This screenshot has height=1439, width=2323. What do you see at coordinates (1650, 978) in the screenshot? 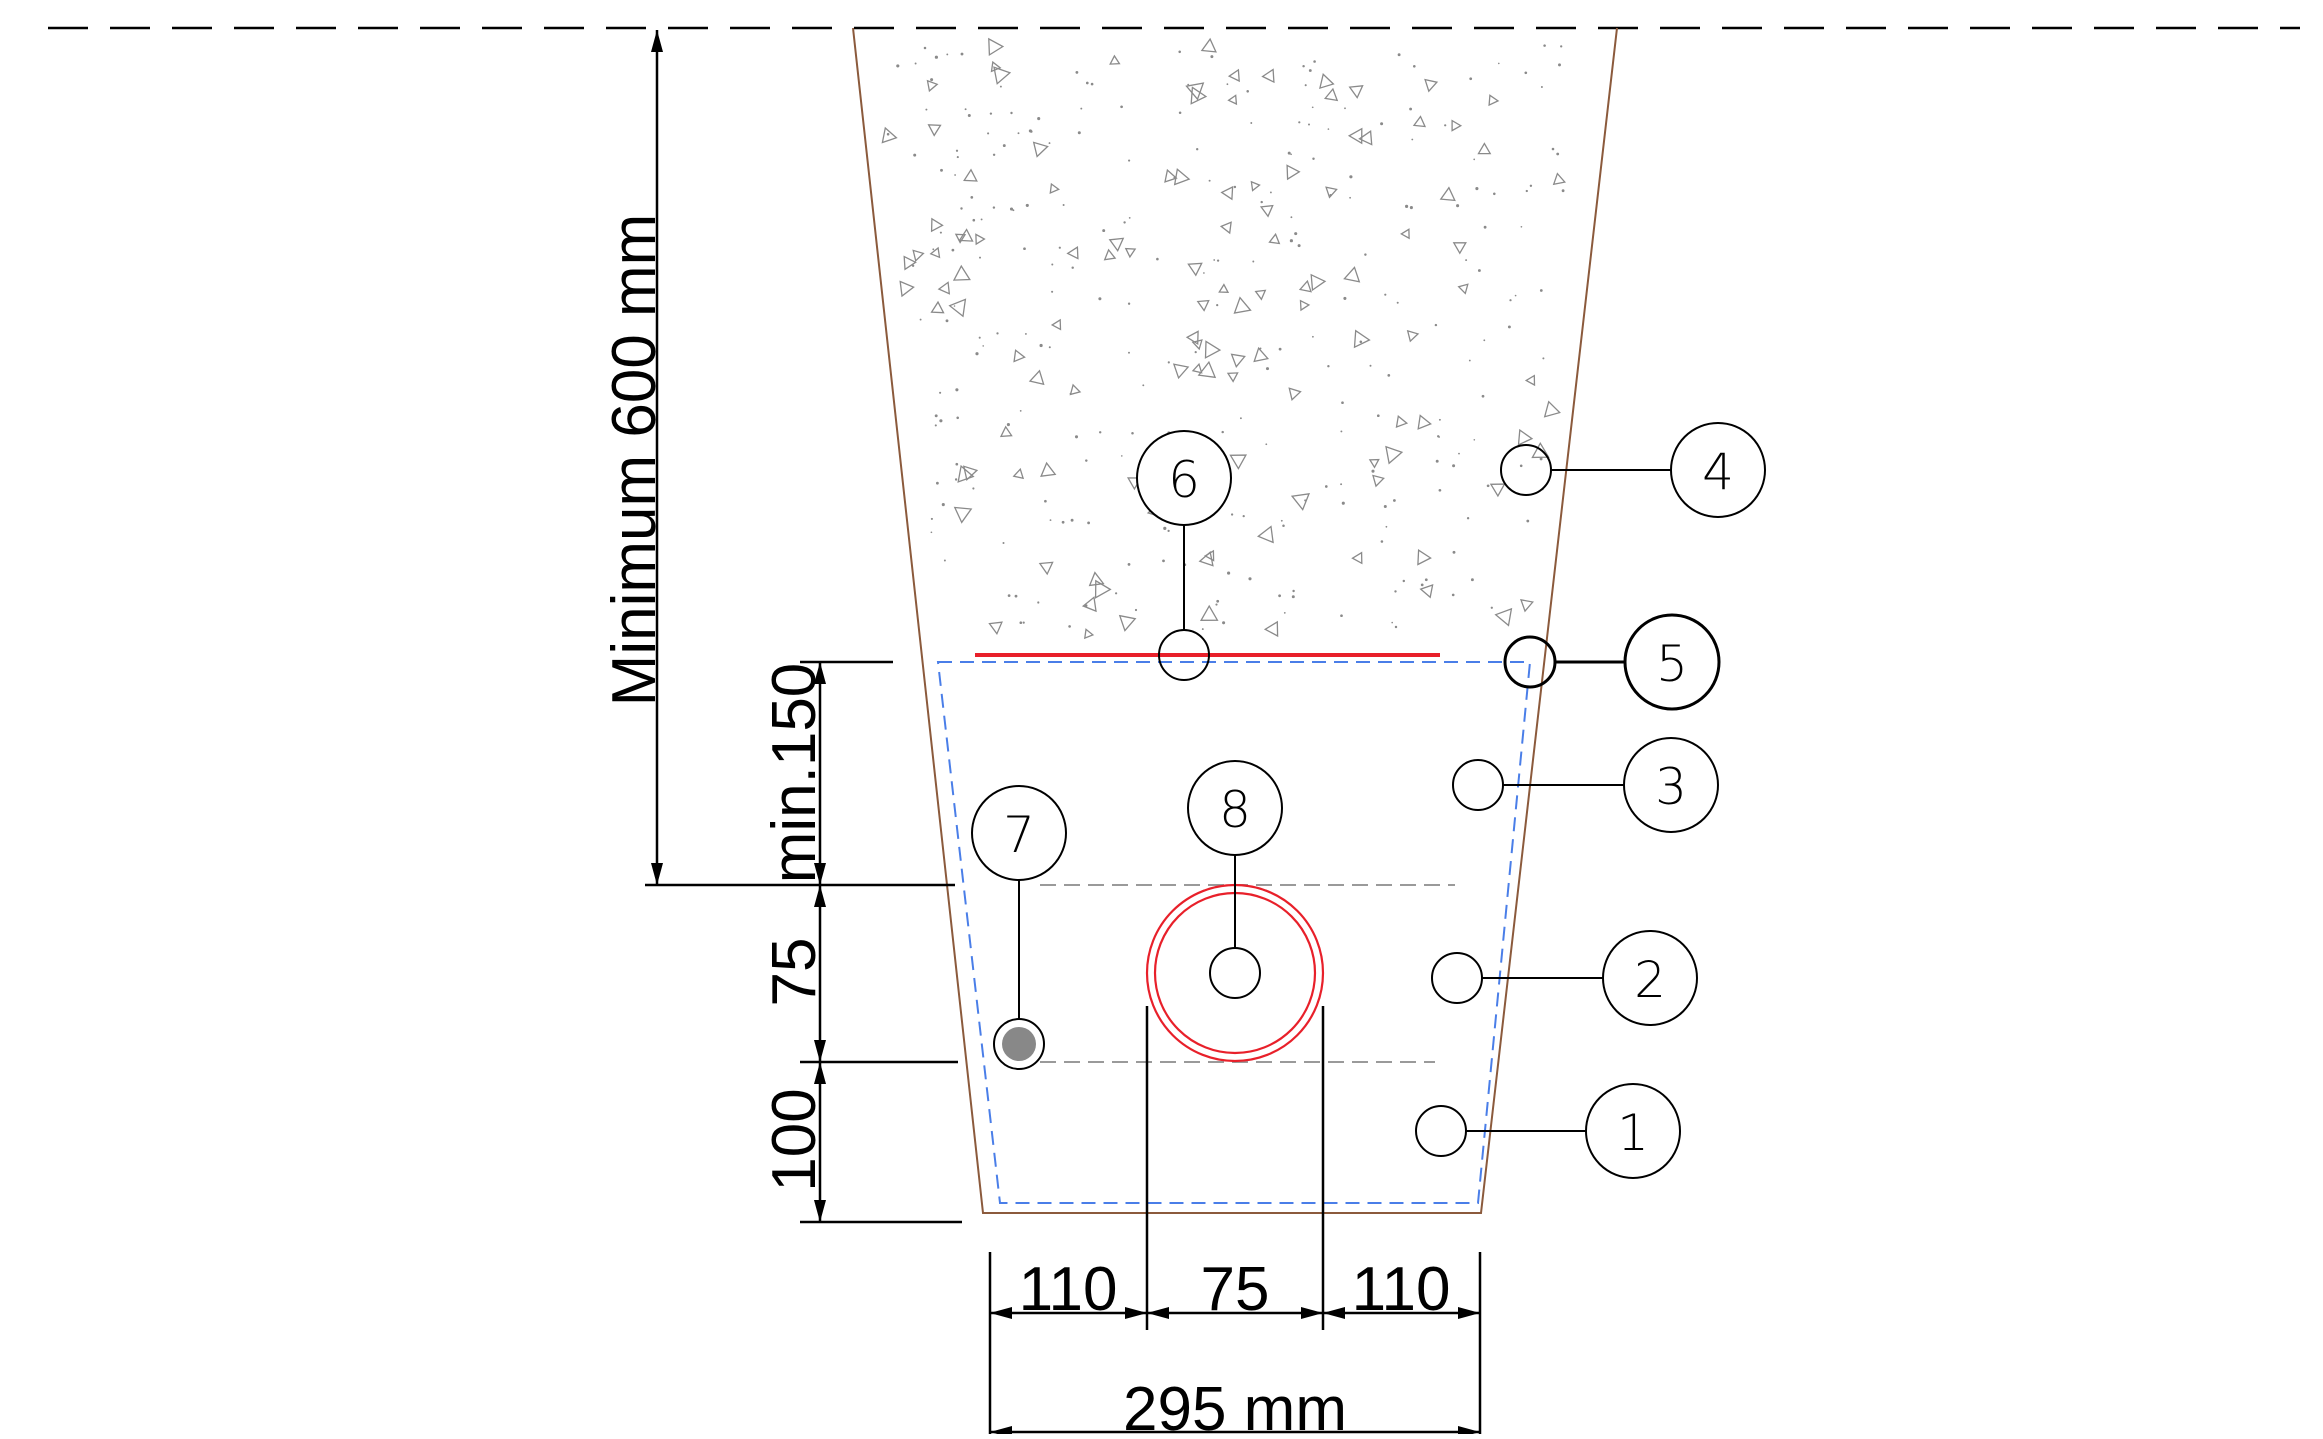
I see `callout-2: 2` at bounding box center [1650, 978].